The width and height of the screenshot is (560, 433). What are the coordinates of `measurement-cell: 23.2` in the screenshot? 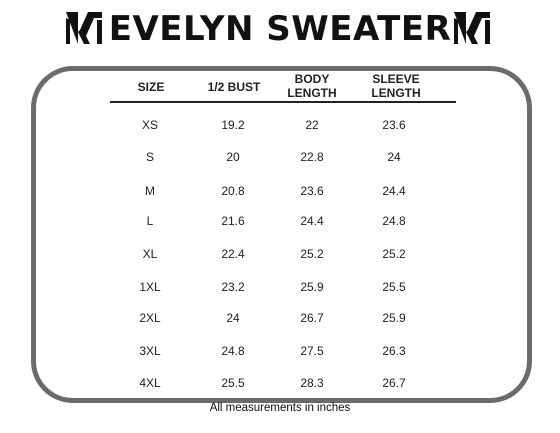 It's located at (233, 287).